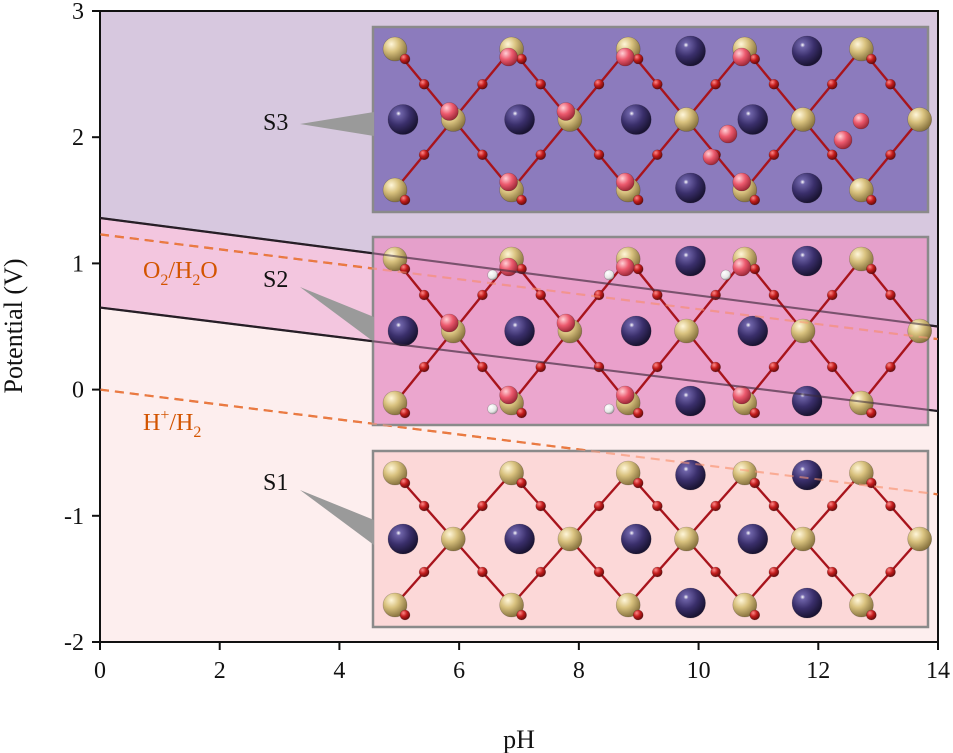 The width and height of the screenshot is (953, 753). What do you see at coordinates (78, 12) in the screenshot?
I see `y-tick-label: 3` at bounding box center [78, 12].